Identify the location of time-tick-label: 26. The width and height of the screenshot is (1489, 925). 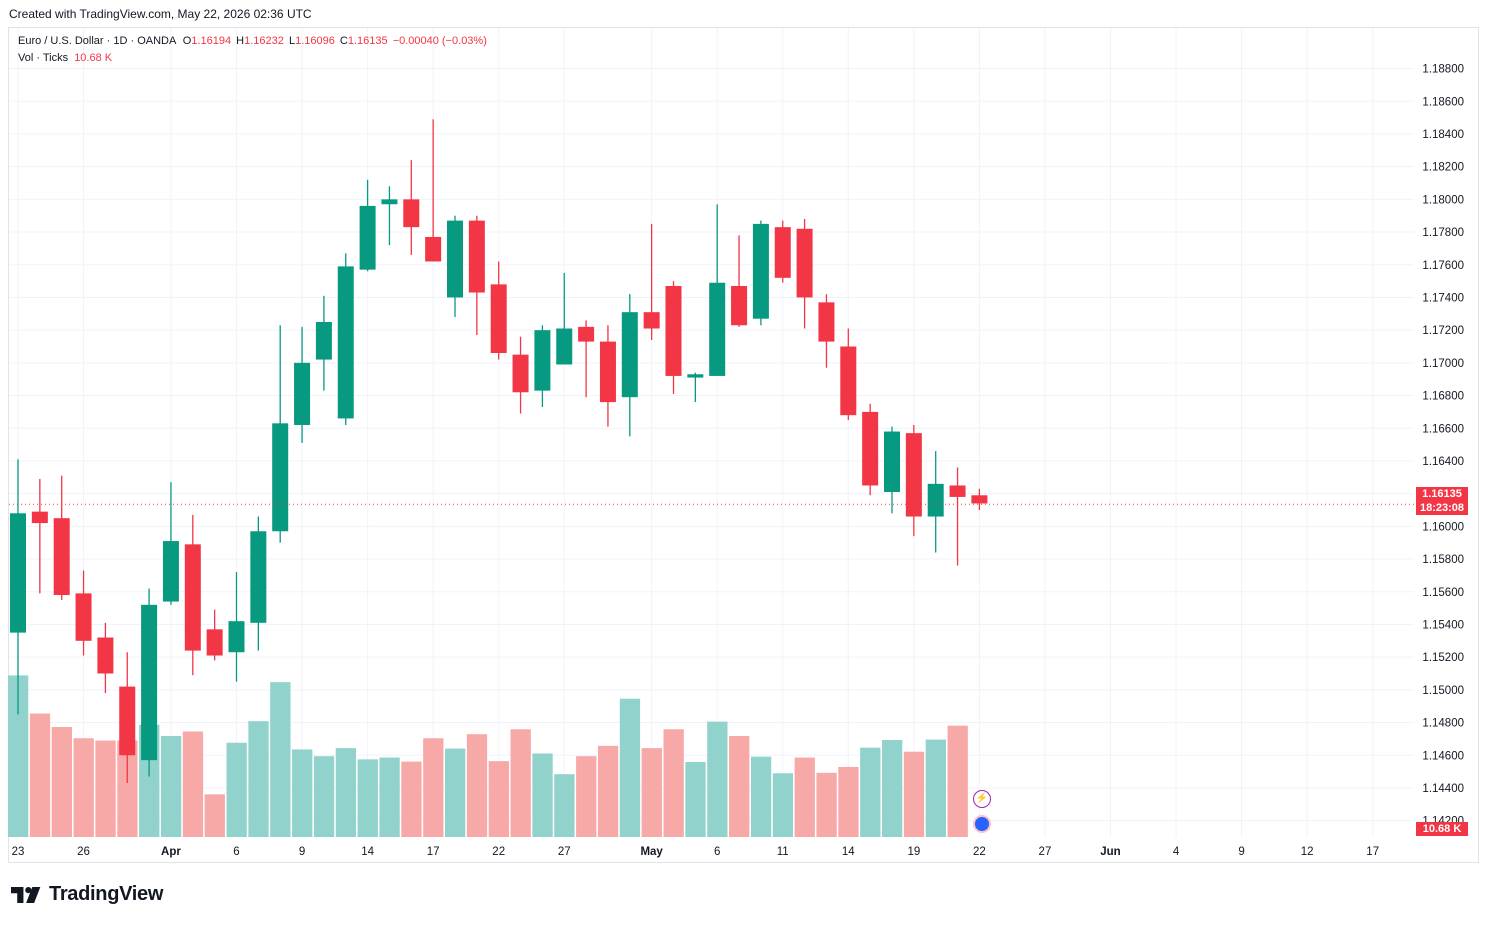
(83, 852).